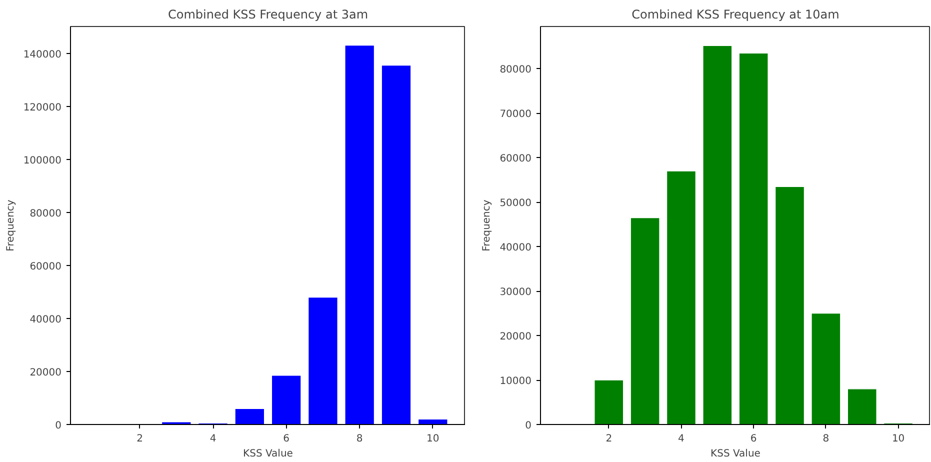 The image size is (931, 462). Describe the element at coordinates (516, 292) in the screenshot. I see `y-tick-label: 30000` at that location.